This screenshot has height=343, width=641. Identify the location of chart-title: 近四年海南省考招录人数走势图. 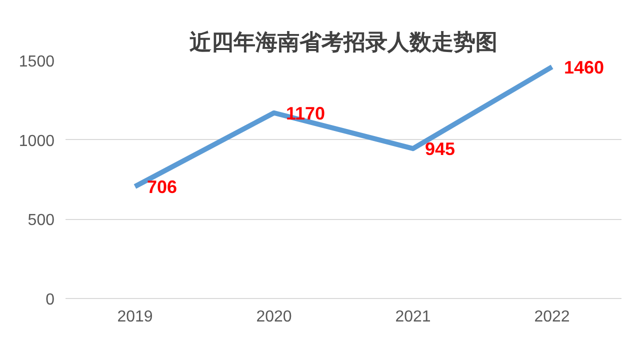
(343, 43).